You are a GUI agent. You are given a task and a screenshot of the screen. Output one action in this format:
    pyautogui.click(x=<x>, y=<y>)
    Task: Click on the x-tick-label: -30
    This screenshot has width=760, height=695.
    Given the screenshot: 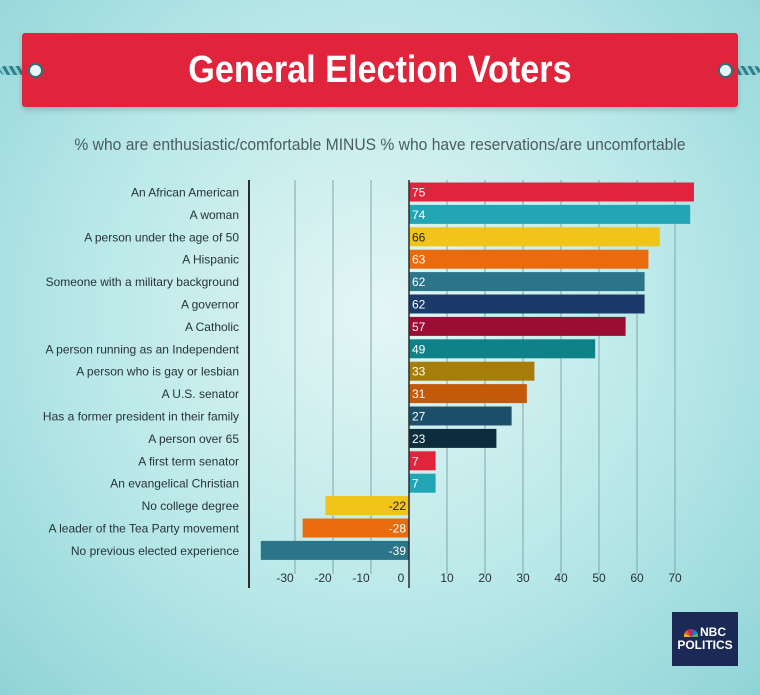 What is the action you would take?
    pyautogui.click(x=285, y=578)
    